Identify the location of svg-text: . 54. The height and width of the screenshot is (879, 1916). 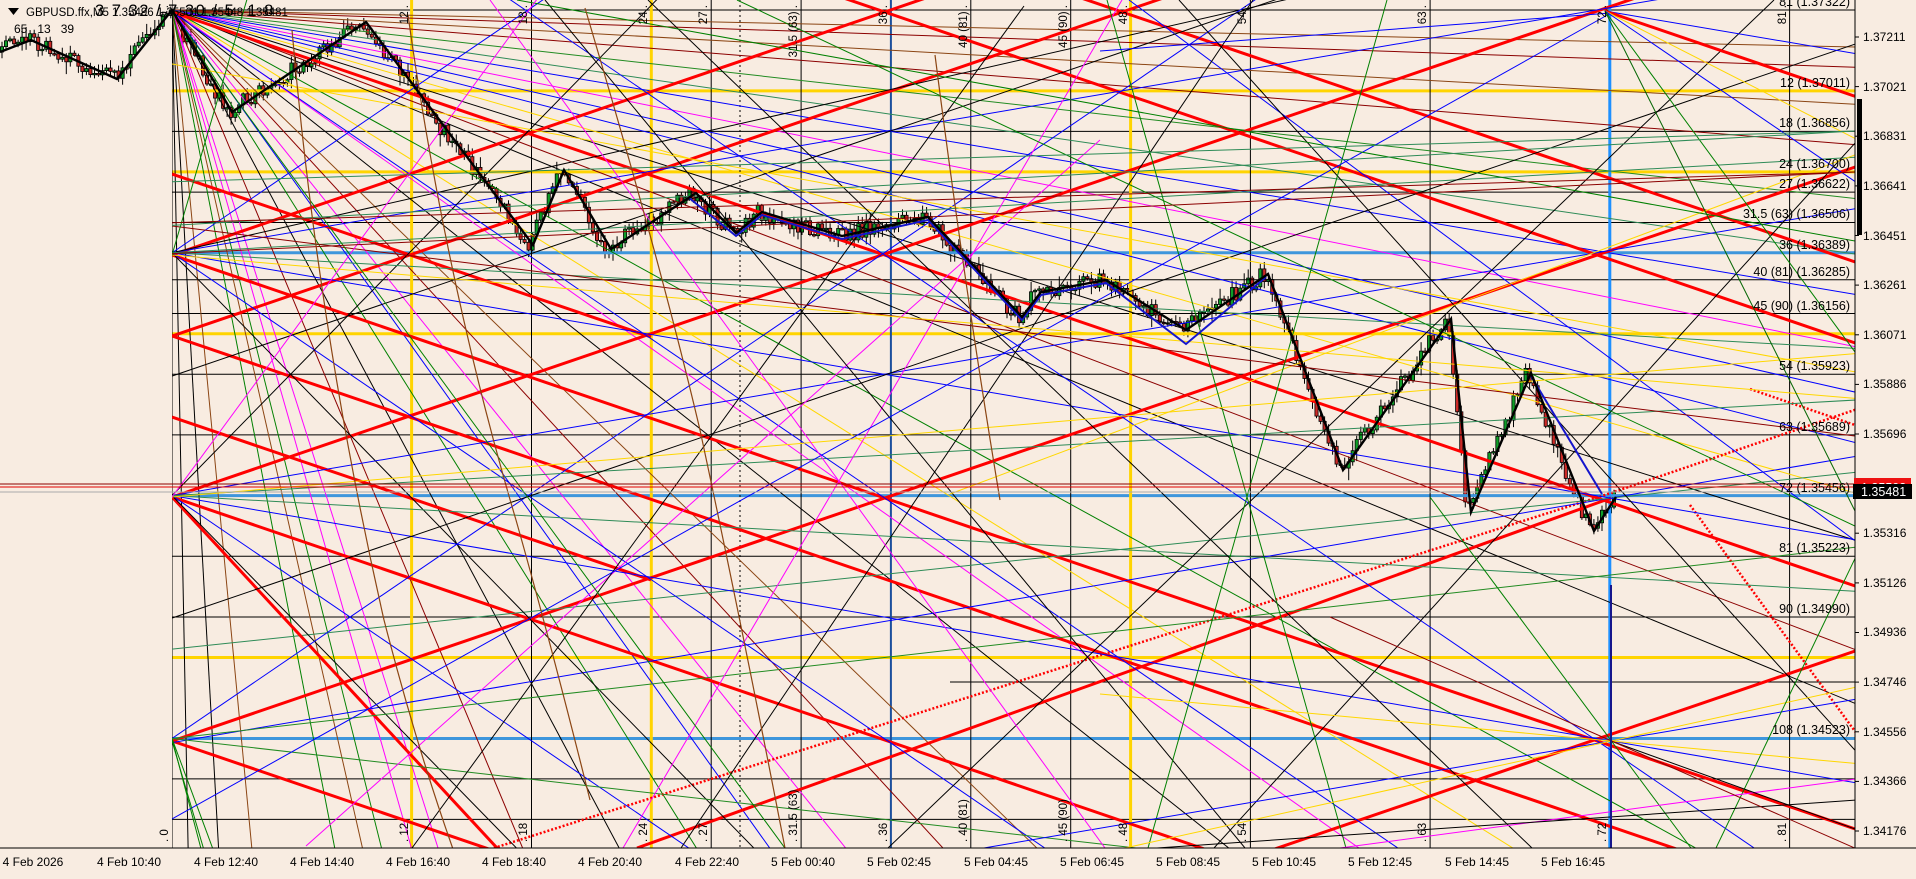
(1243, 832).